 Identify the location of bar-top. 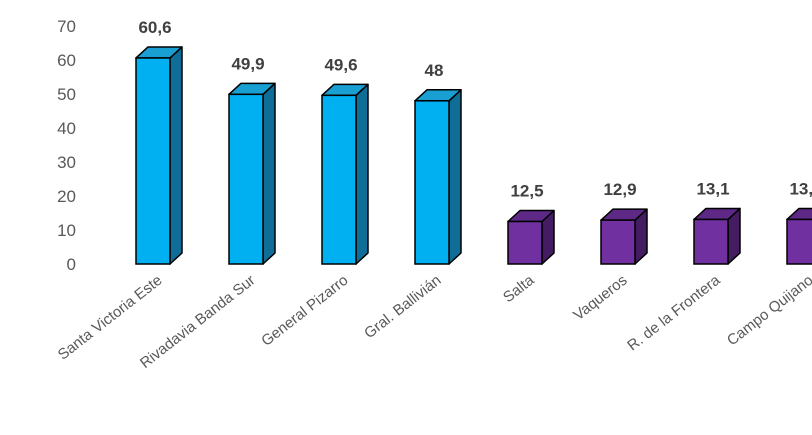
(799, 214).